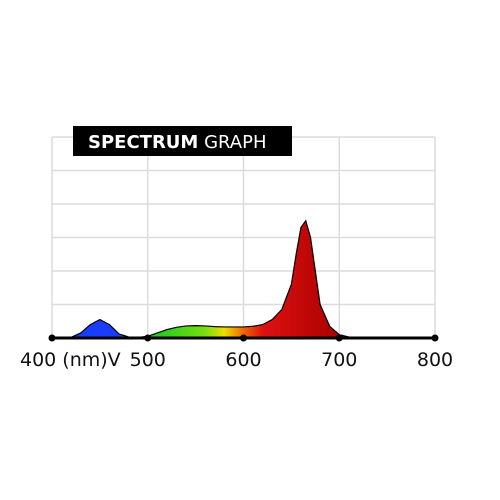  Describe the element at coordinates (70, 360) in the screenshot. I see `x-tick-label: 400 (nm)V` at that location.